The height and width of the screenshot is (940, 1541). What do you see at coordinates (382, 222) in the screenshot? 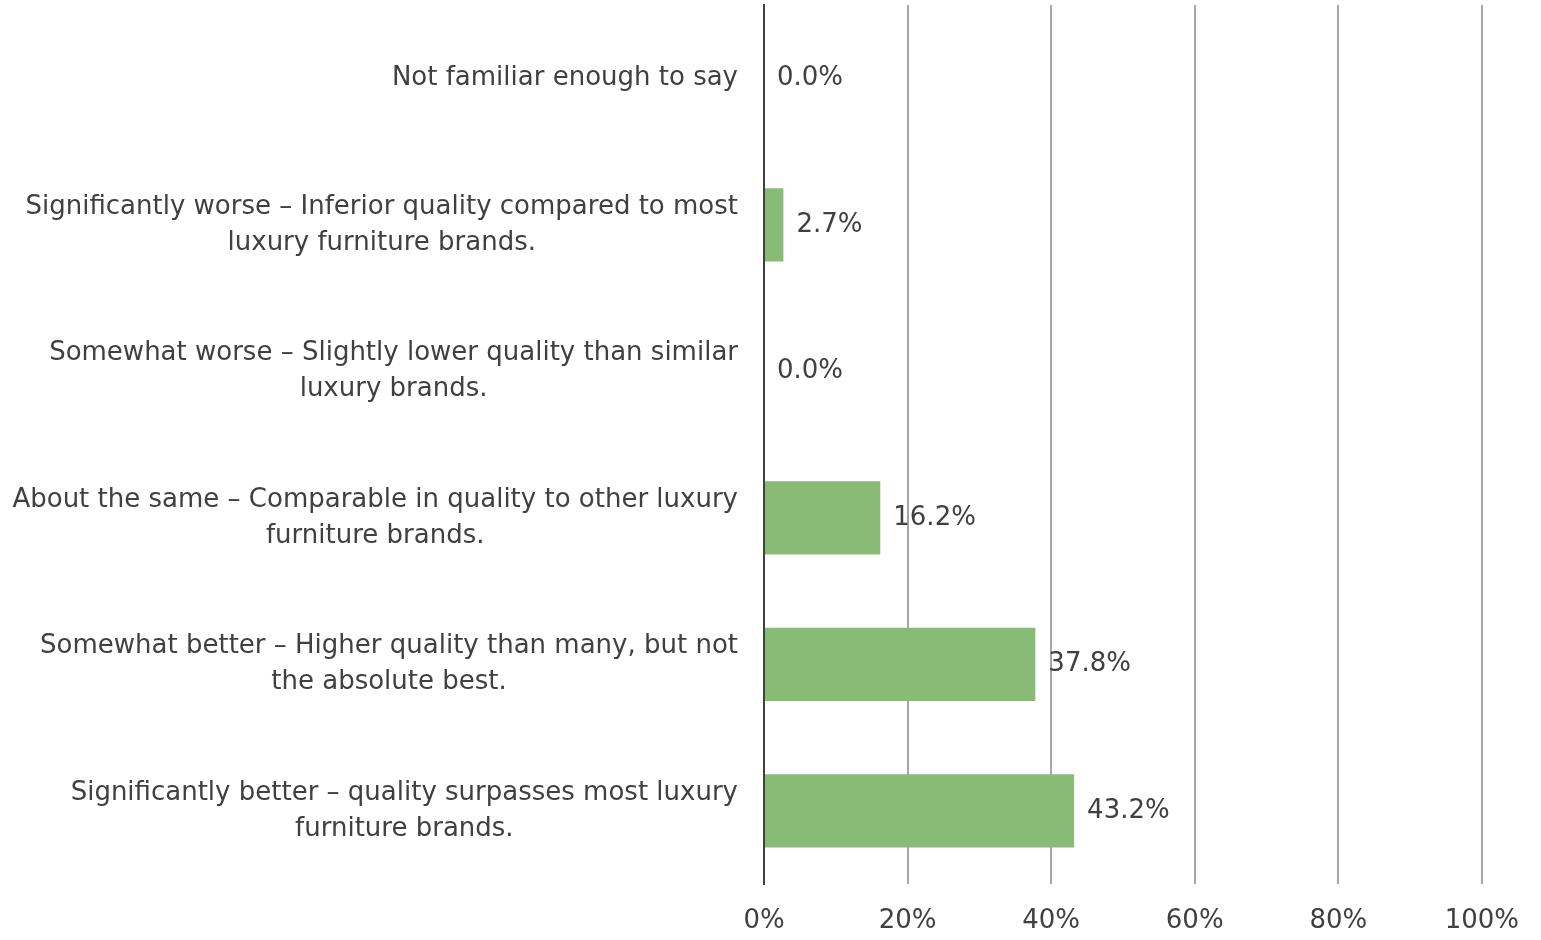
I see `y-tick-label: Significantly worse – Inferior quality compared to most luxury furniture brands.` at bounding box center [382, 222].